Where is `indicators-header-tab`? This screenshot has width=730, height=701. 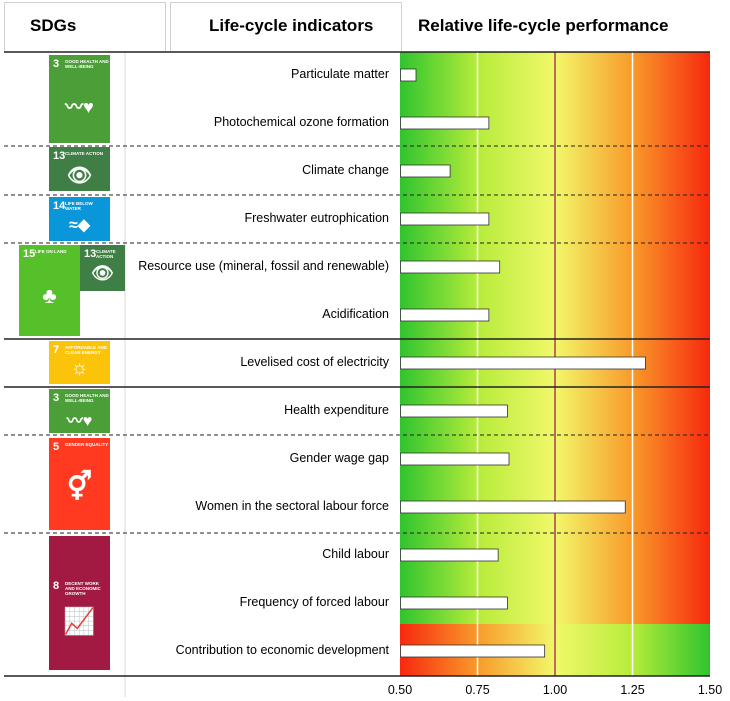
indicators-header-tab is located at coordinates (286, 26).